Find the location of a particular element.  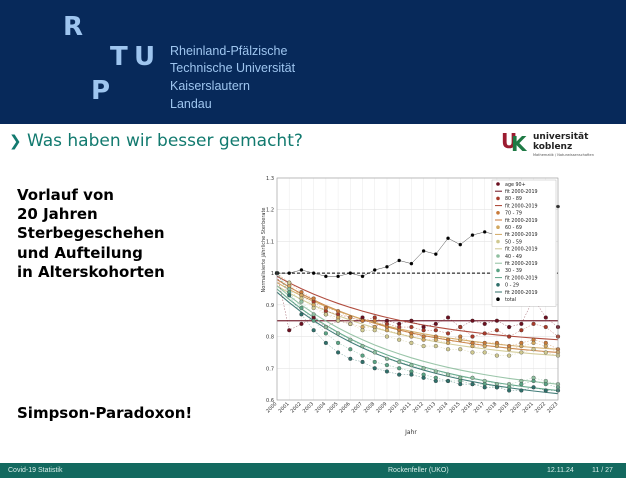

university-name-line-2: Technische Universität is located at coordinates (233, 68).